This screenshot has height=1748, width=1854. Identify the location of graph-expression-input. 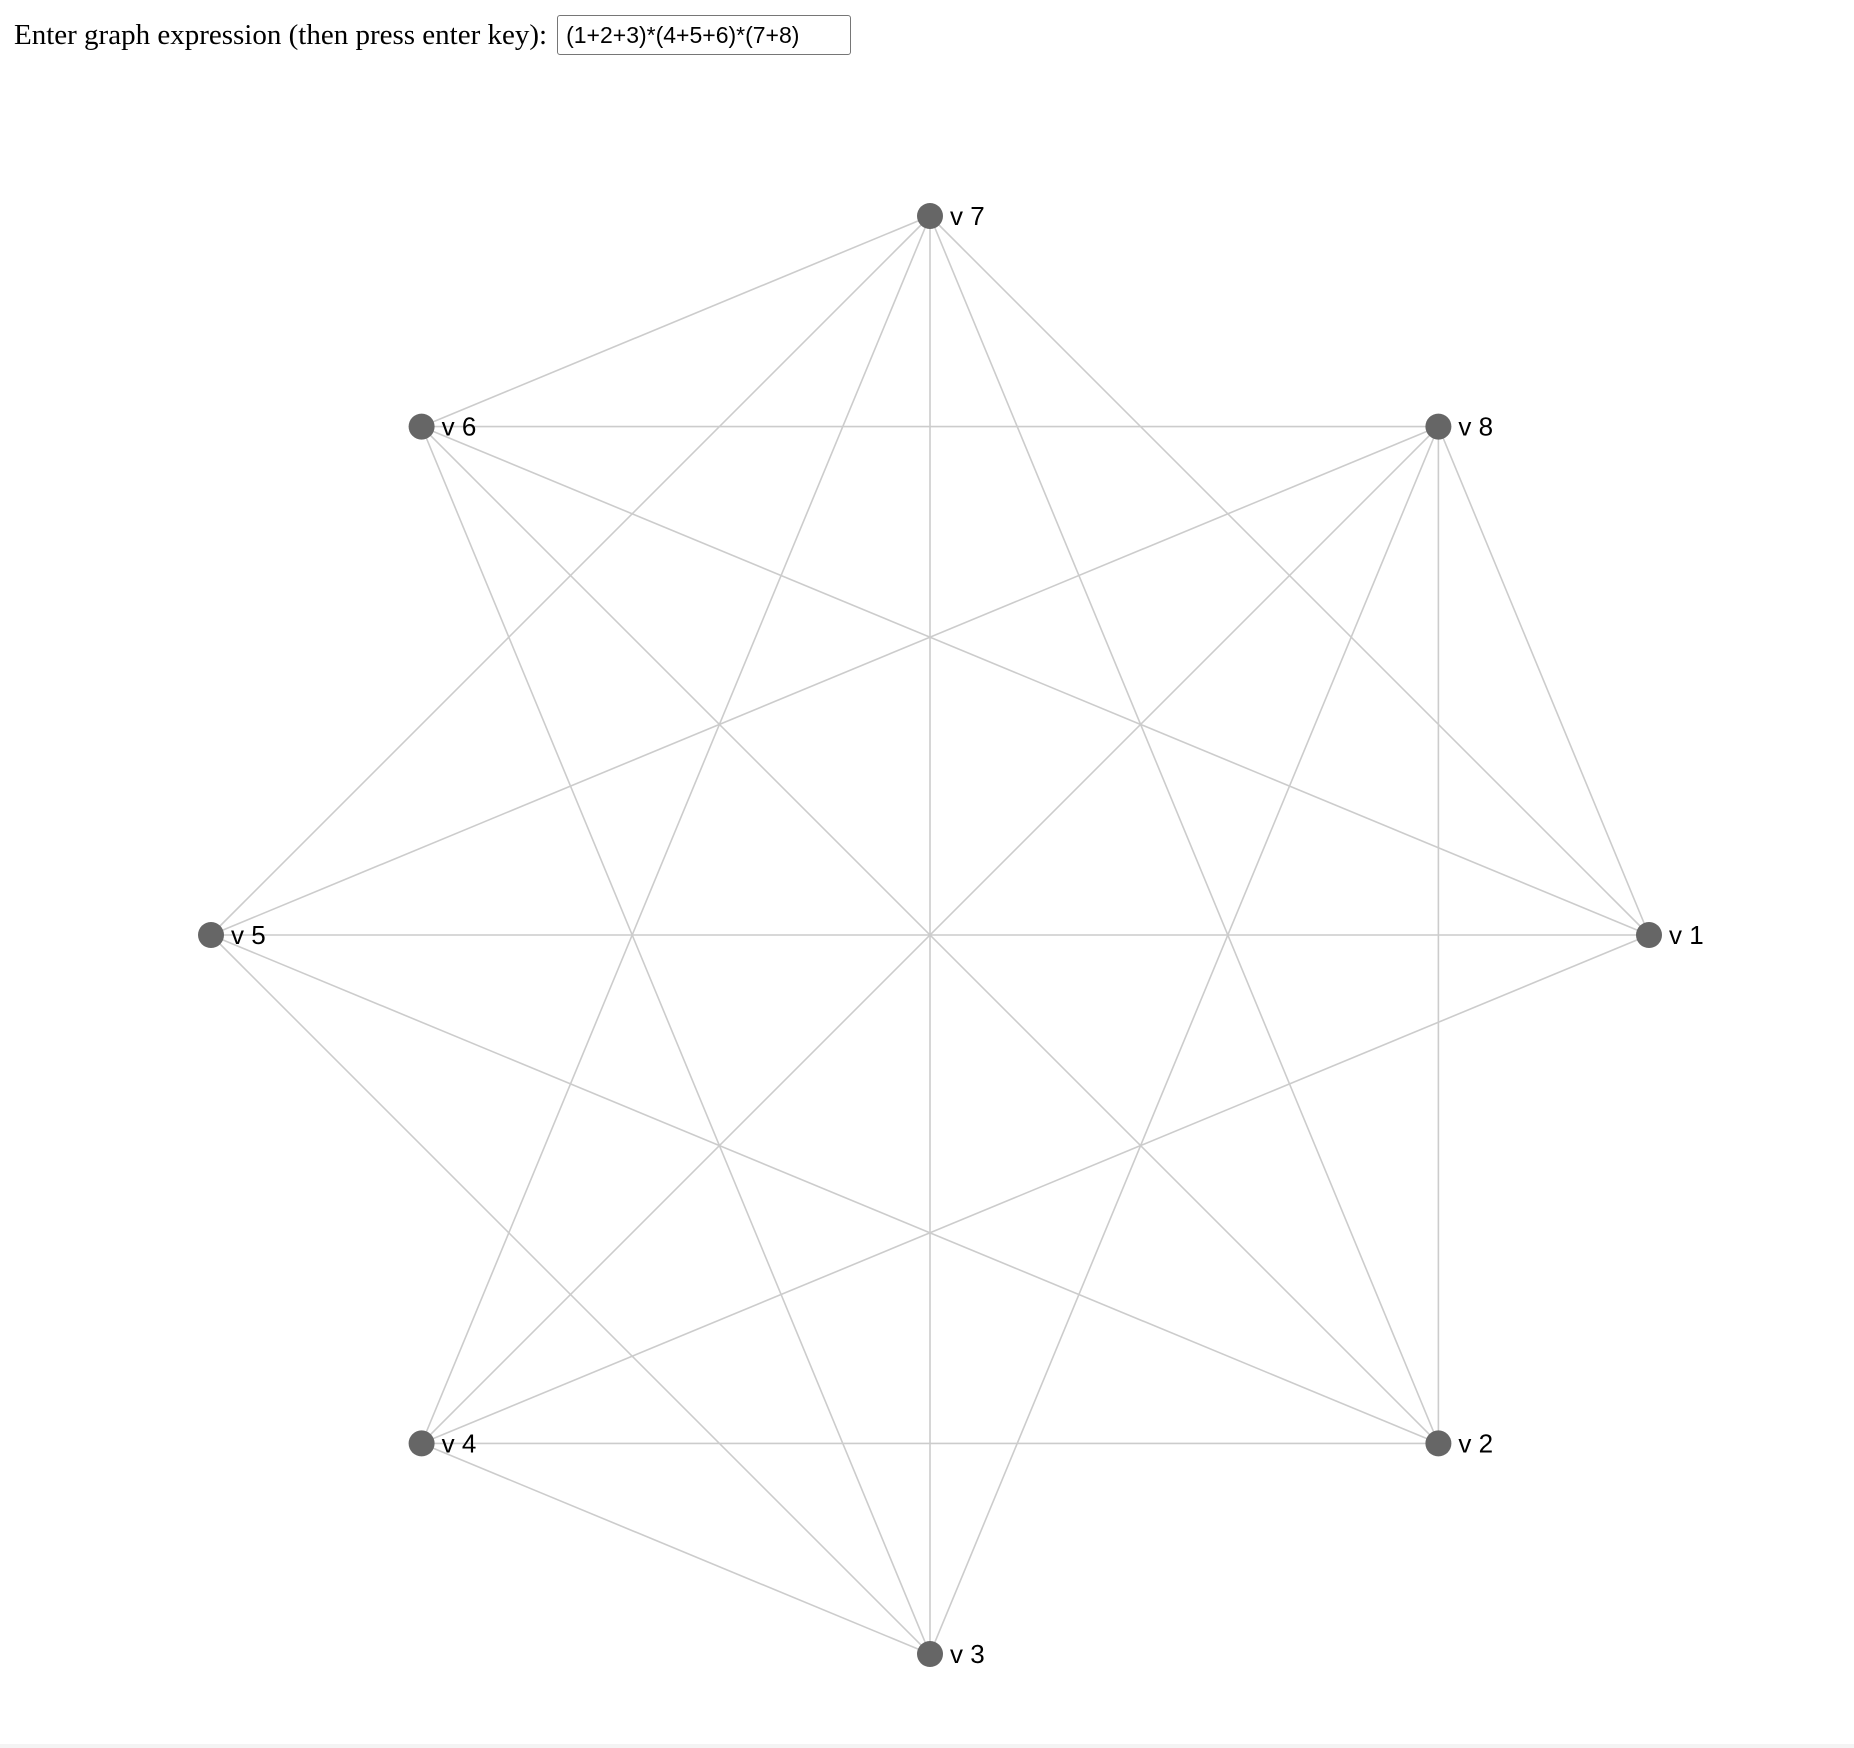
(704, 35).